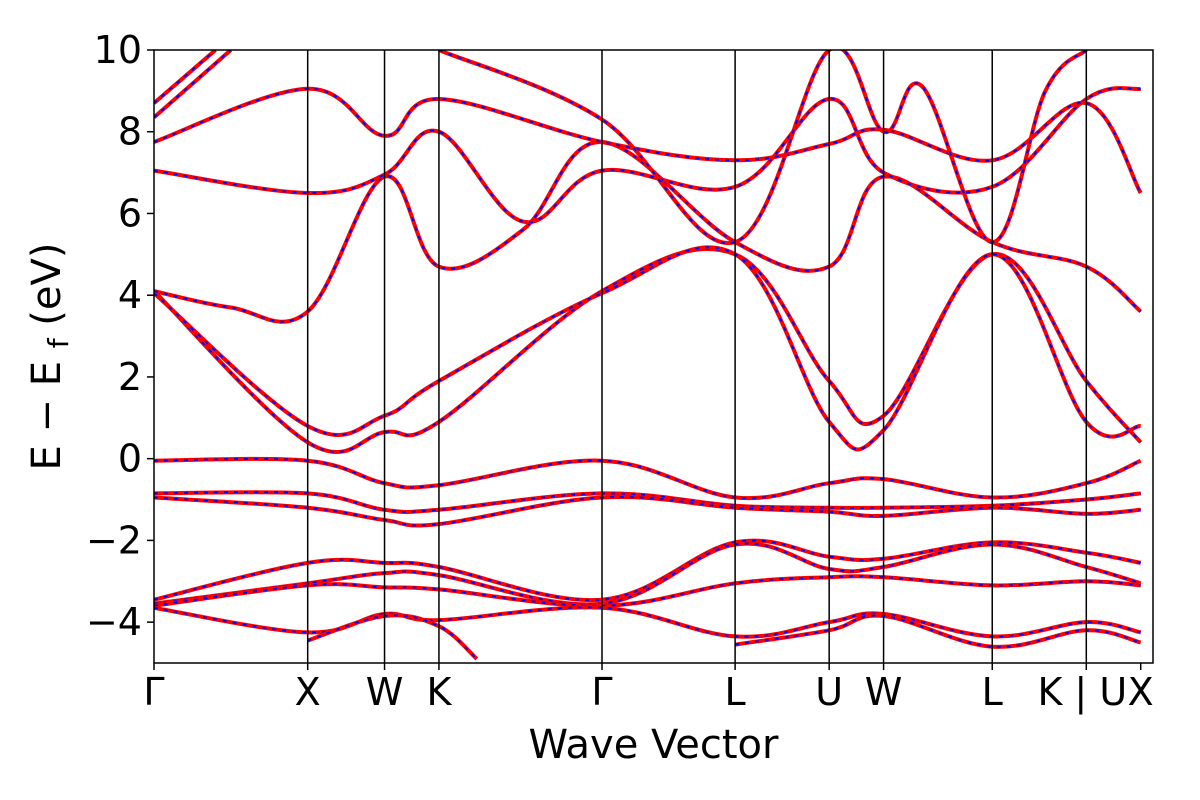  What do you see at coordinates (992, 692) in the screenshot?
I see `x-tick-label-8: L` at bounding box center [992, 692].